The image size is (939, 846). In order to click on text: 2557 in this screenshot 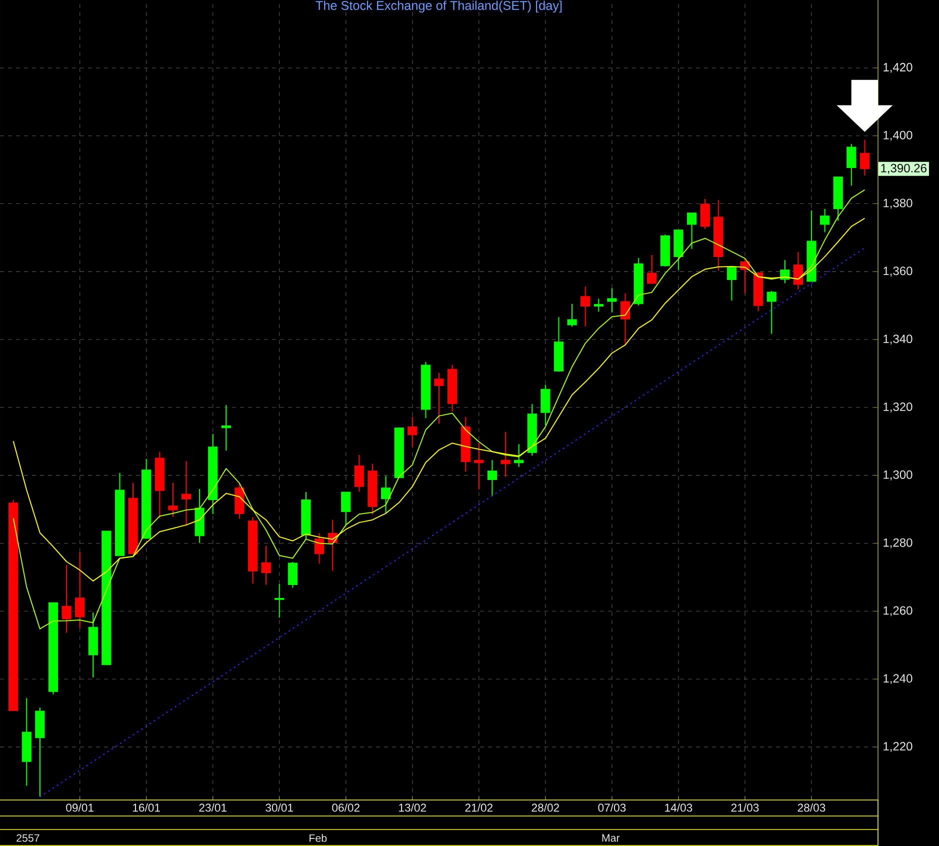, I will do `click(28, 838)`.